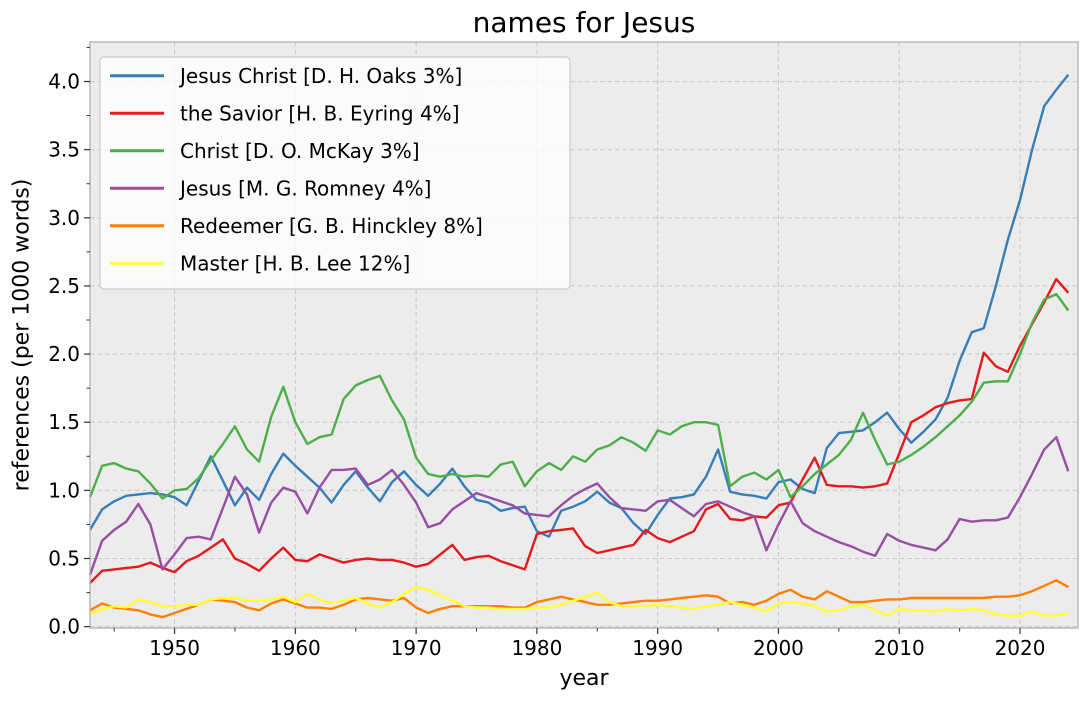  I want to click on legend-label-0: Jesus Christ [D. H. Oaks 3%], so click(320, 76).